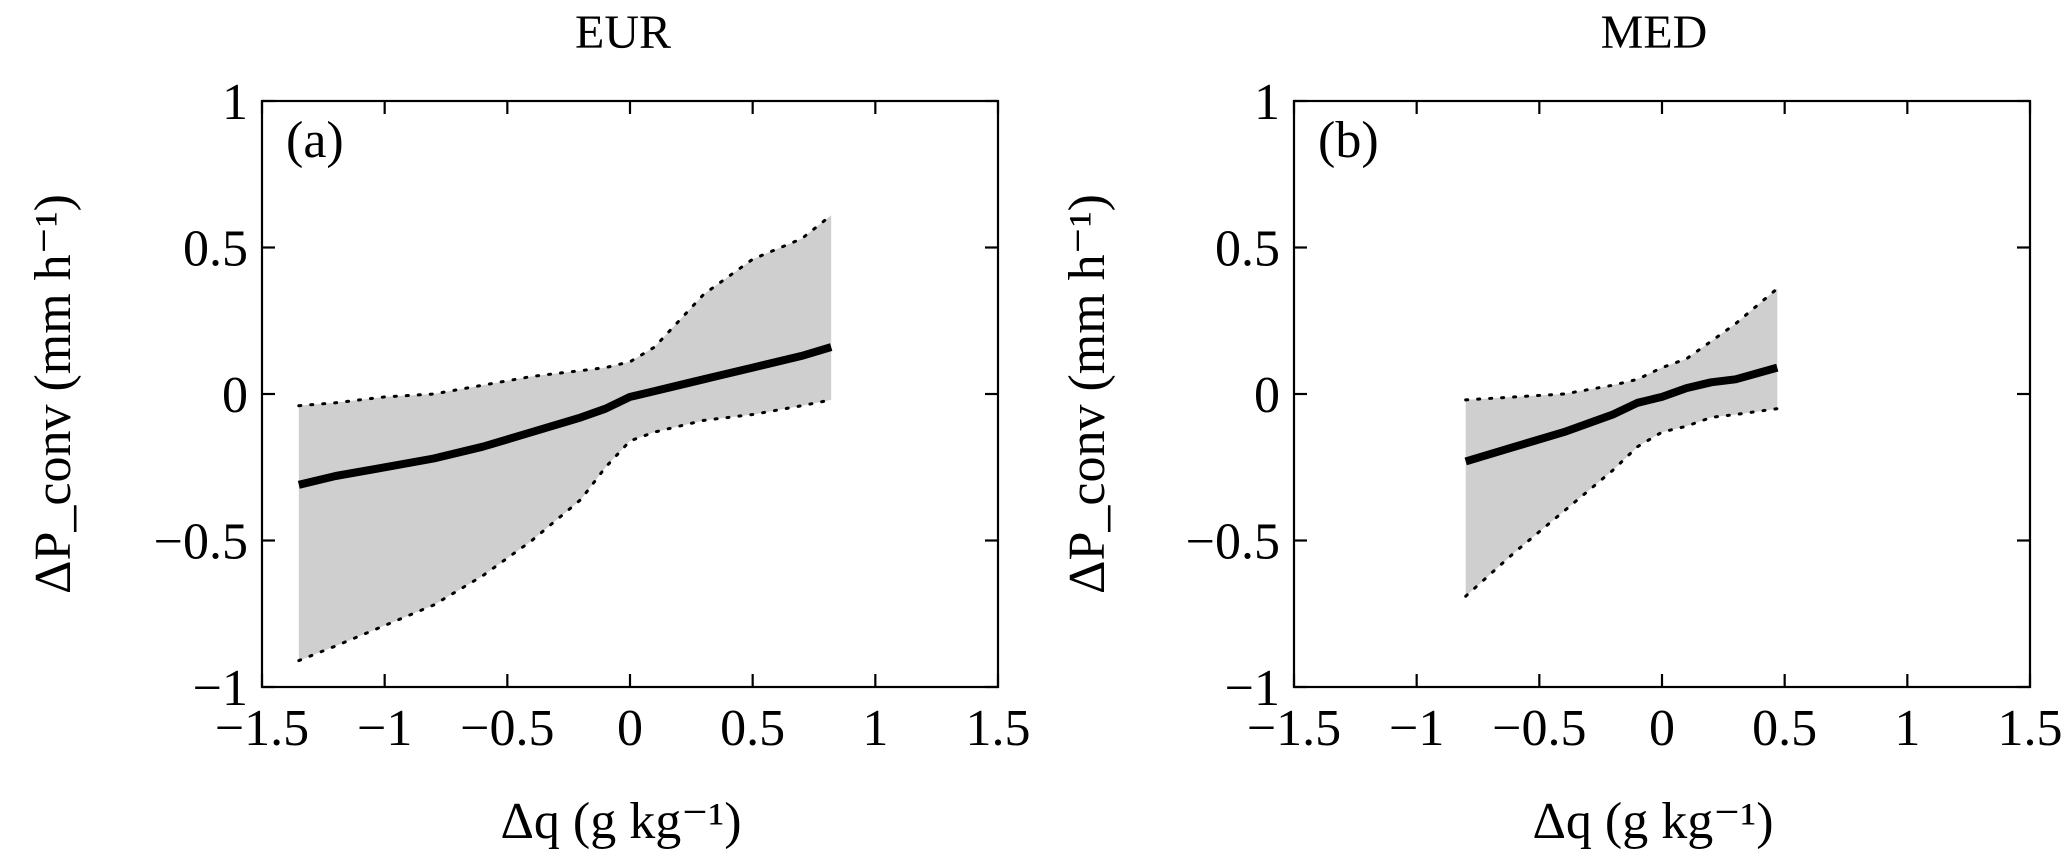  What do you see at coordinates (1348, 140) in the screenshot?
I see `panel-label: (b)` at bounding box center [1348, 140].